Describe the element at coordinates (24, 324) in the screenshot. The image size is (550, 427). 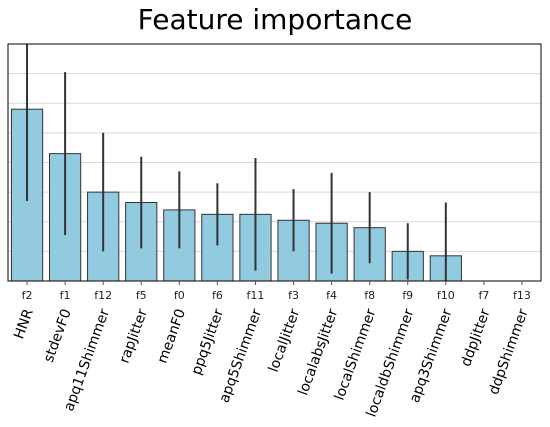
I see `feature-name-label: HNR` at that location.